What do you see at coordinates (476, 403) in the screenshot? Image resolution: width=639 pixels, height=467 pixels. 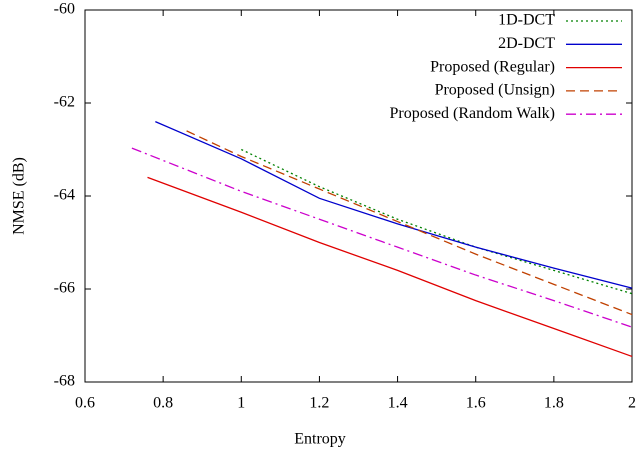 I see `x-tick-label: 1.6` at bounding box center [476, 403].